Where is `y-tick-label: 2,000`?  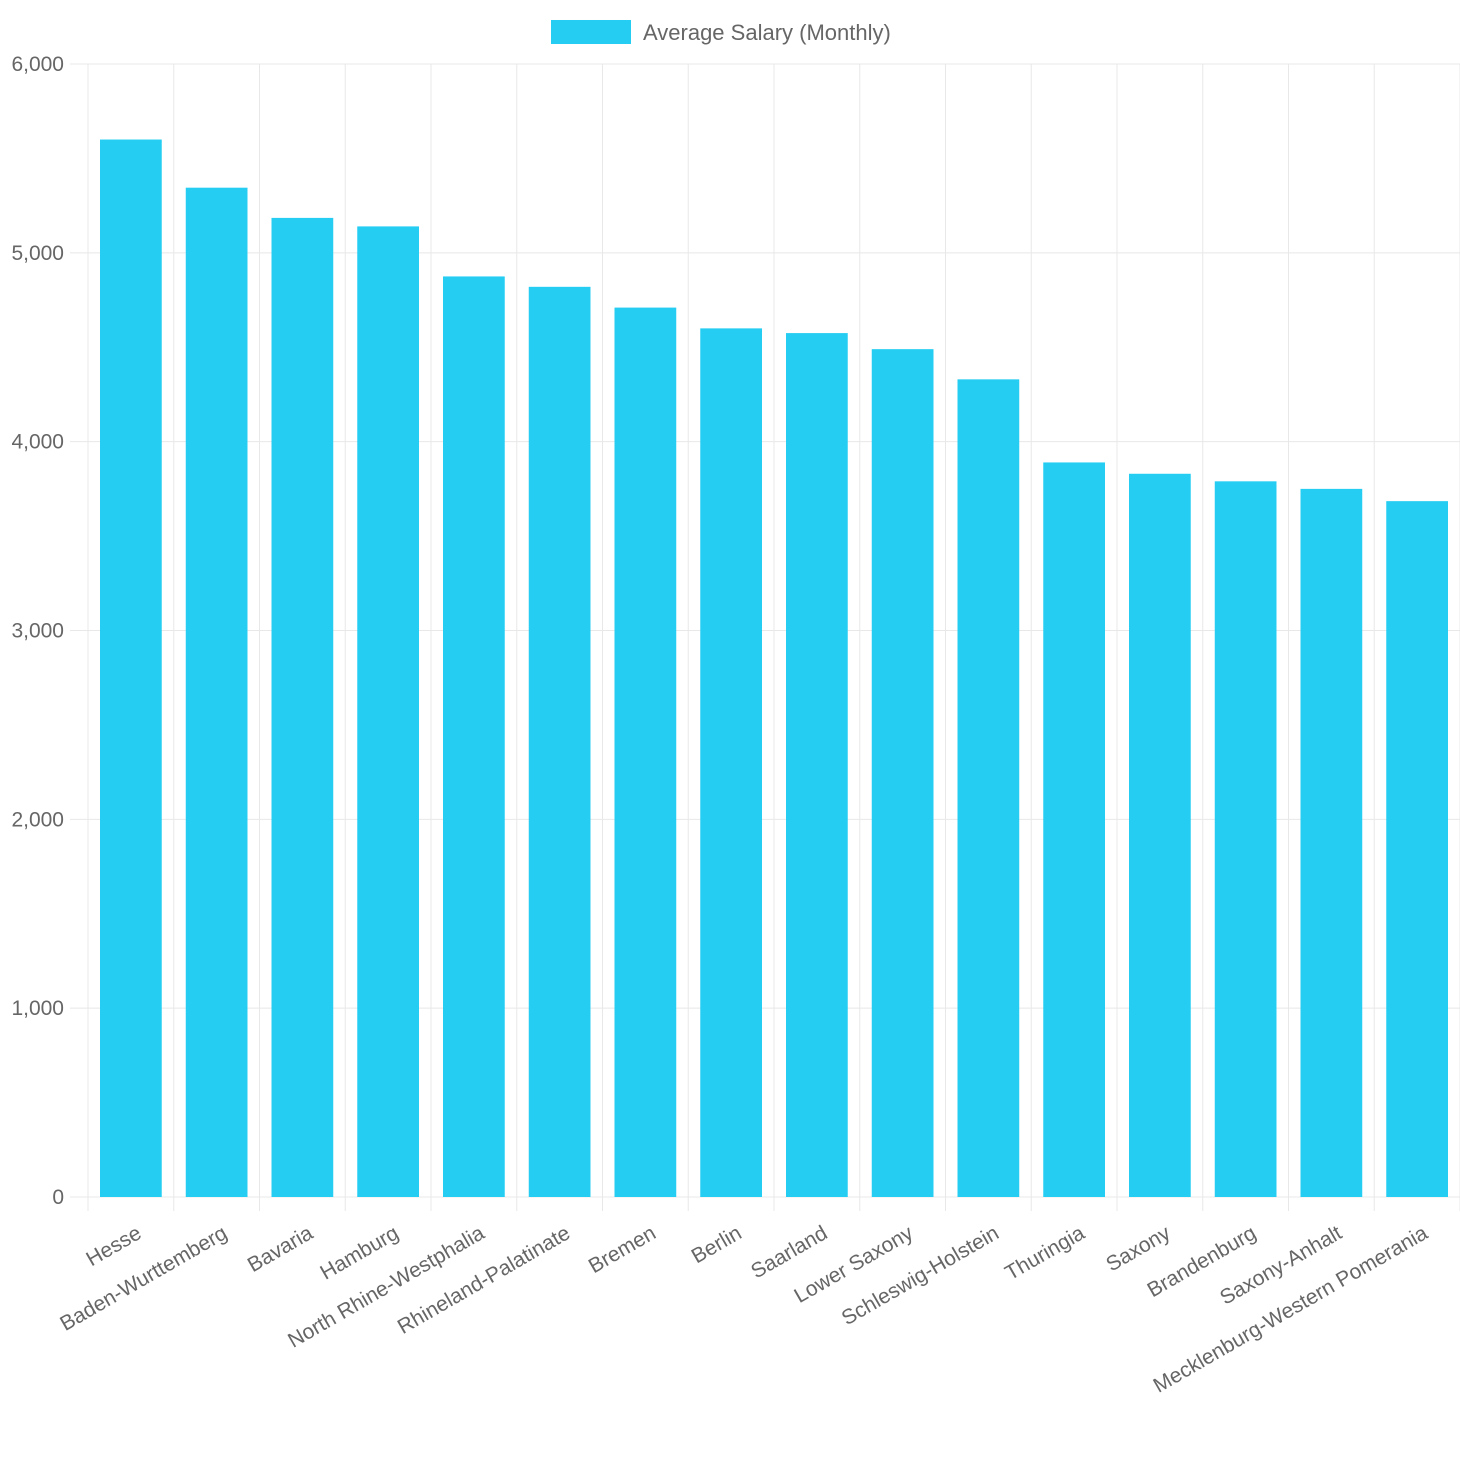
y-tick-label: 2,000 is located at coordinates (37, 819).